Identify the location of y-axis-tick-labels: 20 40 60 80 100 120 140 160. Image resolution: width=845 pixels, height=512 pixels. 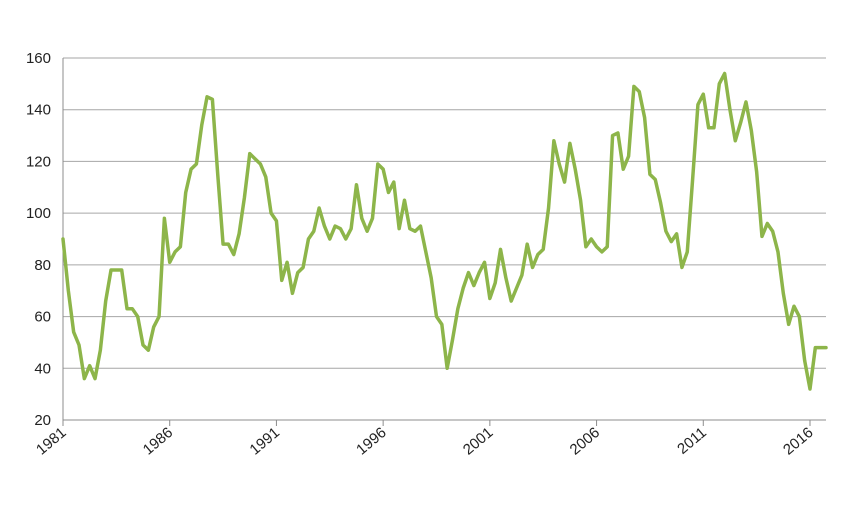
(38, 239).